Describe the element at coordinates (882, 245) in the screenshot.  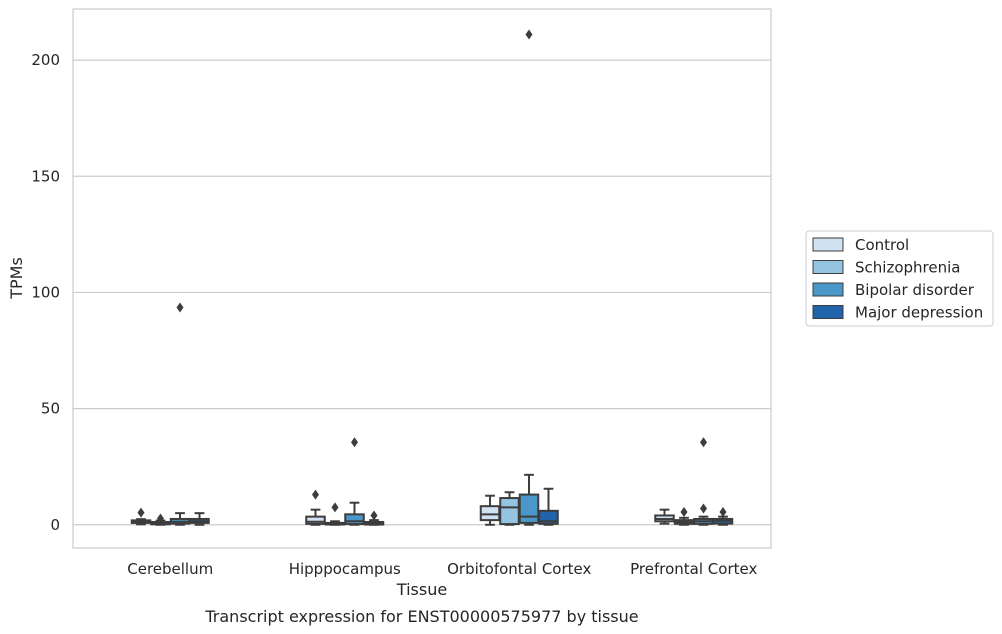
I see `legend-label: Control` at that location.